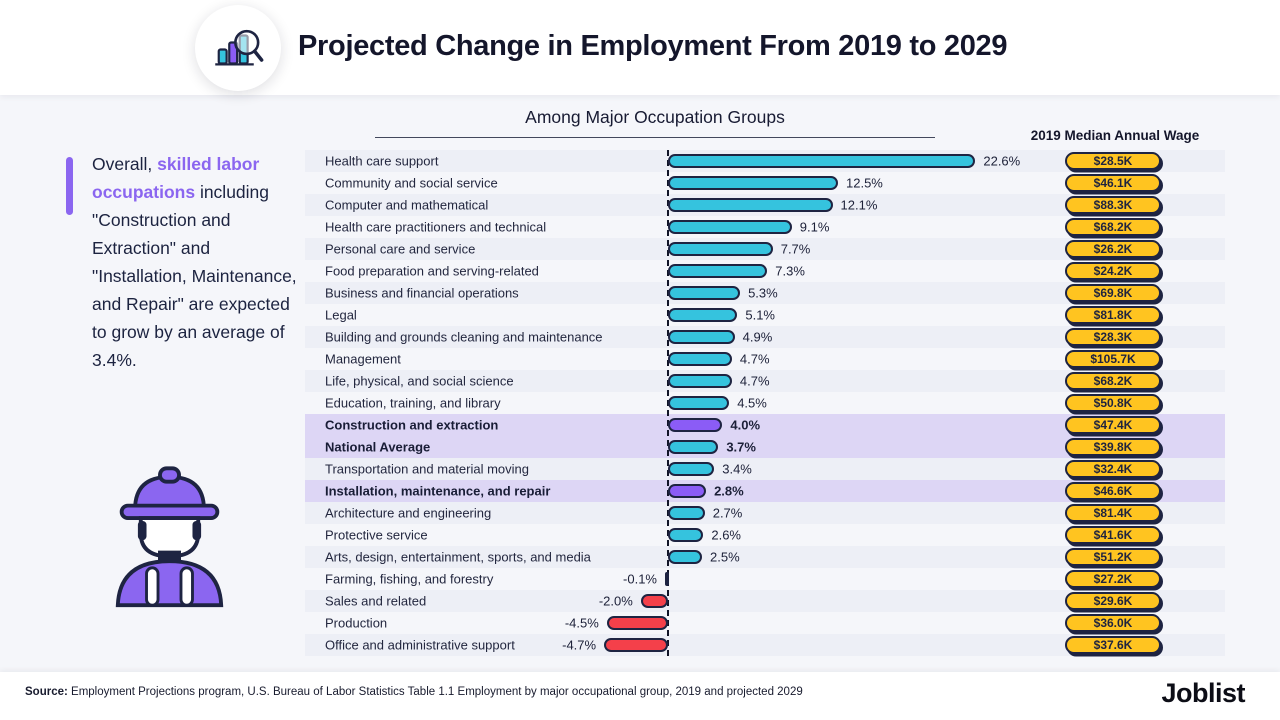 The width and height of the screenshot is (1280, 720). What do you see at coordinates (726, 535) in the screenshot?
I see `row-value: 2.6%` at bounding box center [726, 535].